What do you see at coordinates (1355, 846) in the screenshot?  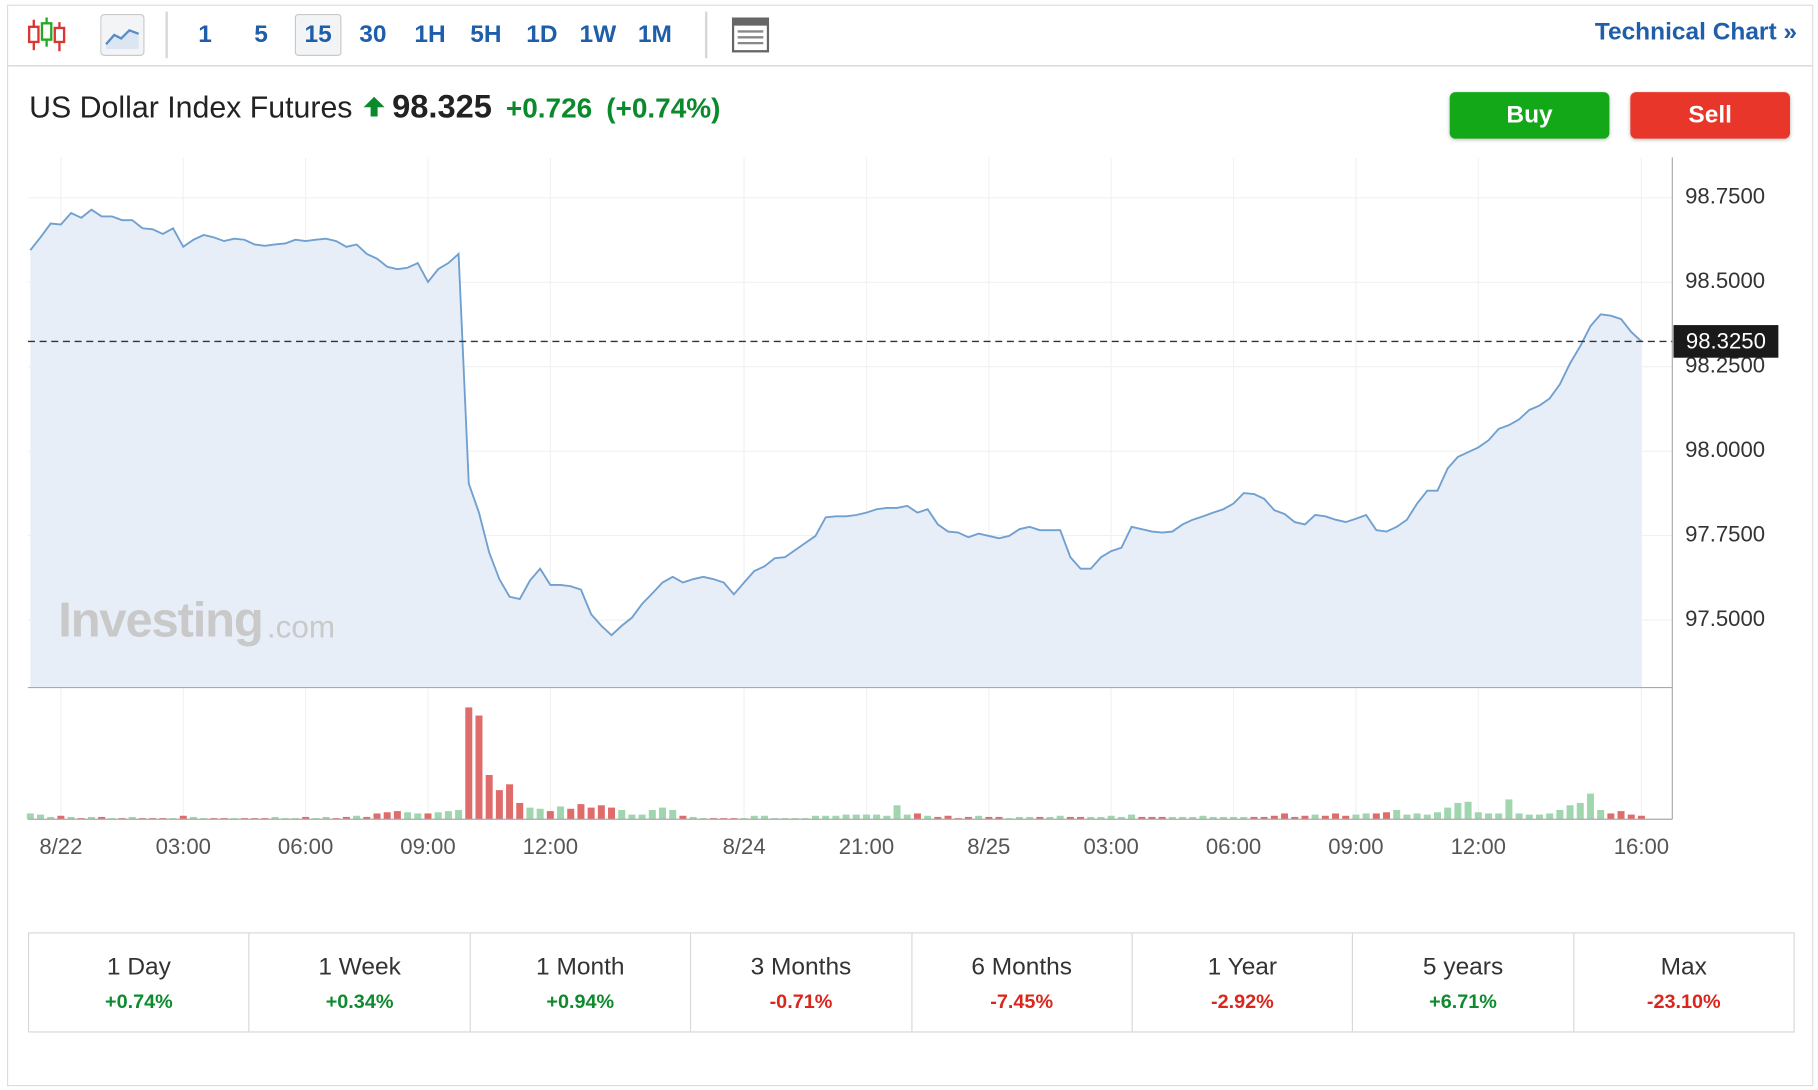 I see `x-tick-label: 09:00` at bounding box center [1355, 846].